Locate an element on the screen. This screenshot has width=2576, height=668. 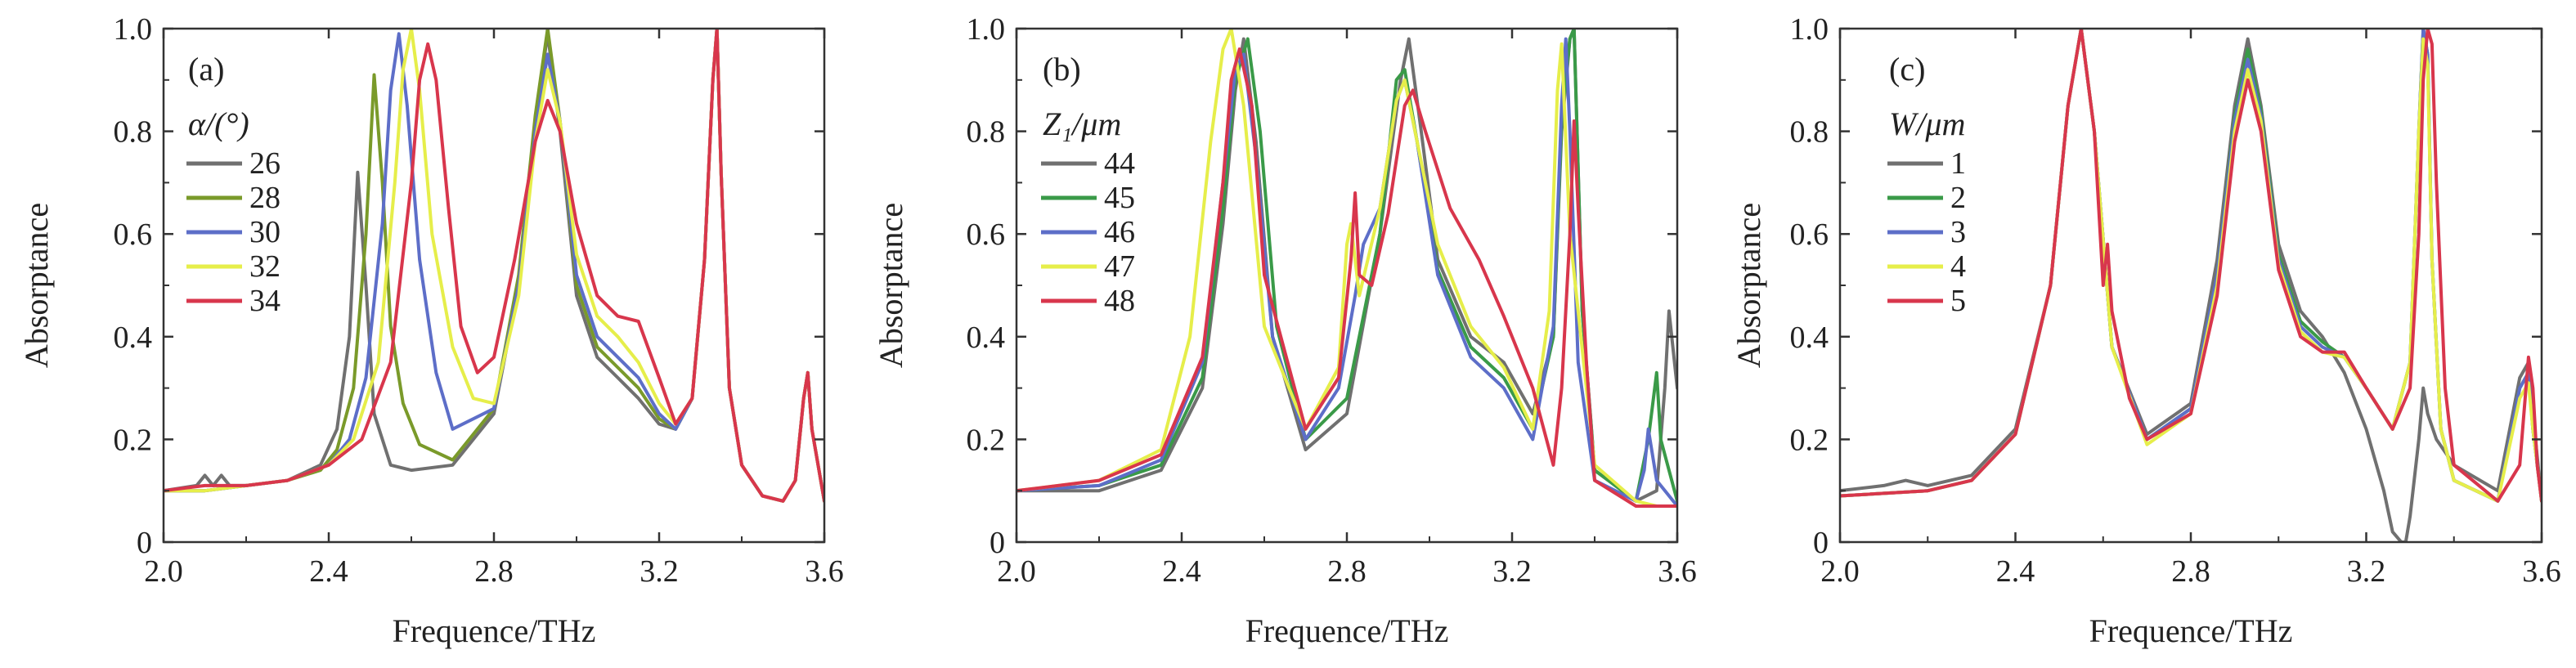
panel-label: (b) is located at coordinates (1062, 69).